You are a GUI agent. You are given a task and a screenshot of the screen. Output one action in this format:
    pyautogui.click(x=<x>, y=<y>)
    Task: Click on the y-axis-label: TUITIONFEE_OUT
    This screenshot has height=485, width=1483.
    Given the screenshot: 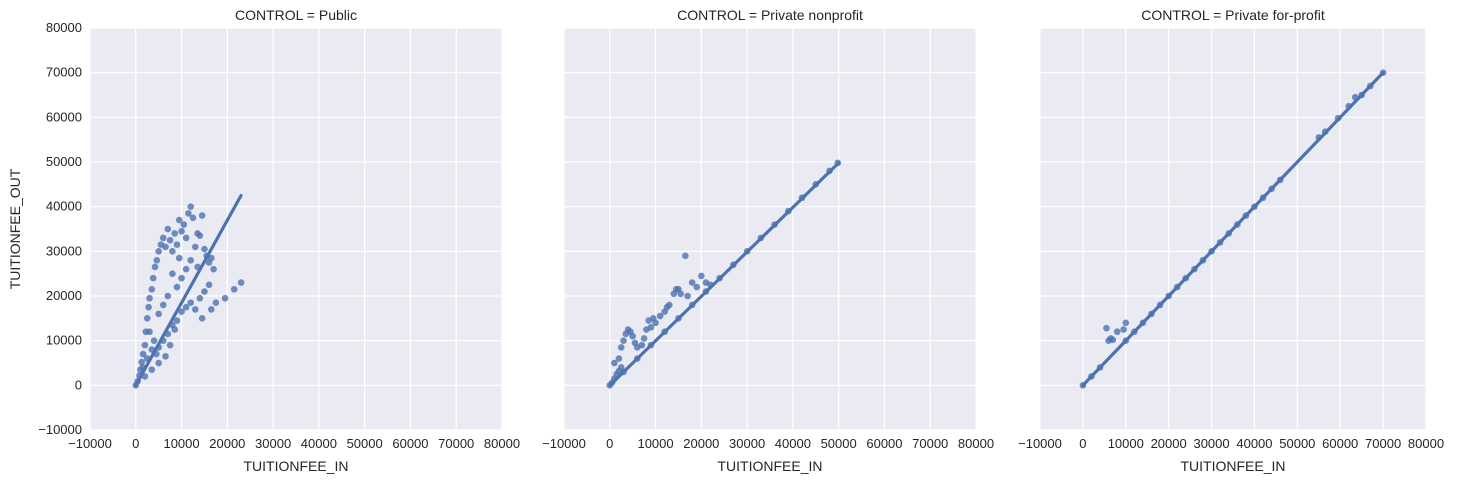 What is the action you would take?
    pyautogui.click(x=15, y=228)
    